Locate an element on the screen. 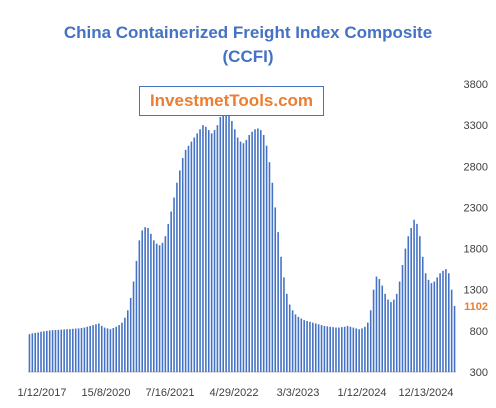  y-tick-label: 300 is located at coordinates (479, 373).